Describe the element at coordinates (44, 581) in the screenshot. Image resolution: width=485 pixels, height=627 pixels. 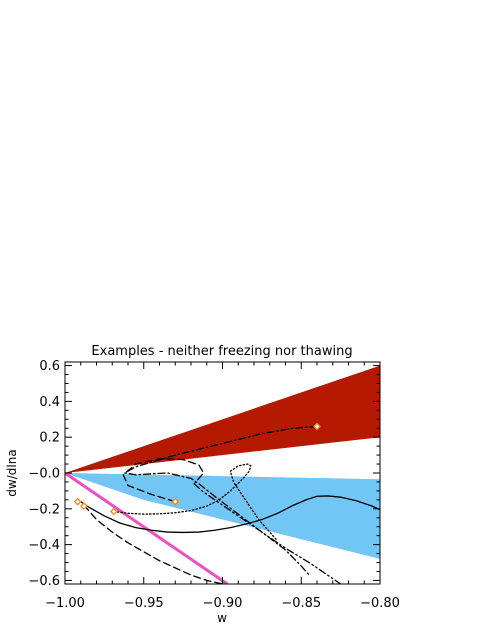
I see `y-tick-label: −0.6` at that location.